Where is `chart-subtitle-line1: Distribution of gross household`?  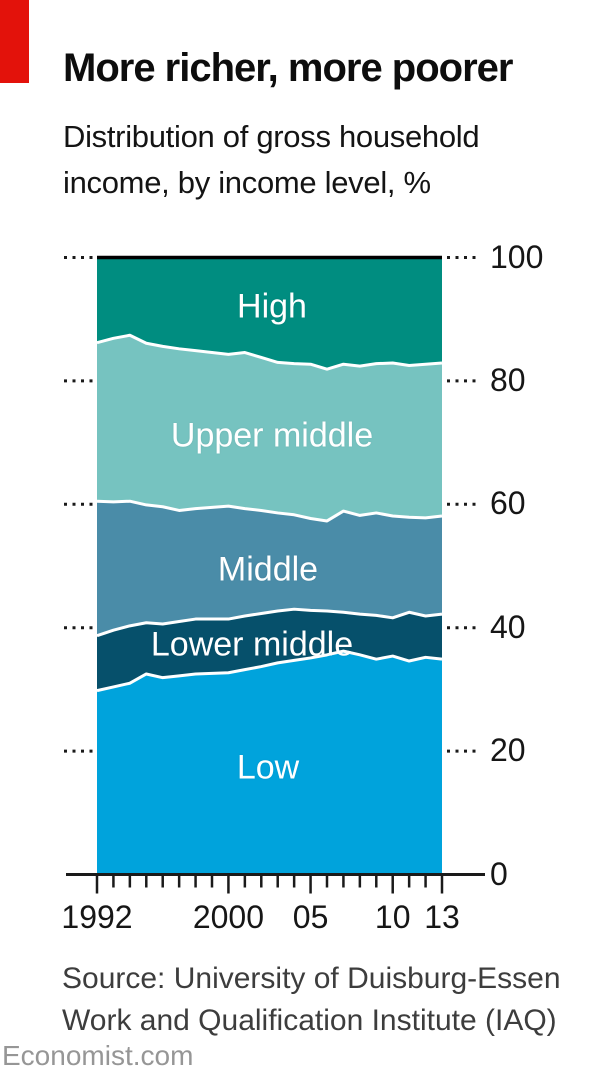 chart-subtitle-line1: Distribution of gross household is located at coordinates (271, 136).